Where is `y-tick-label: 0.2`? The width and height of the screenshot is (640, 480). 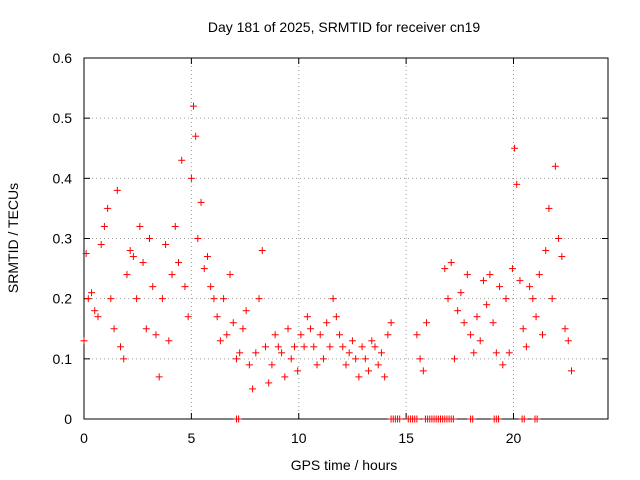
y-tick-label: 0.2 is located at coordinates (63, 299).